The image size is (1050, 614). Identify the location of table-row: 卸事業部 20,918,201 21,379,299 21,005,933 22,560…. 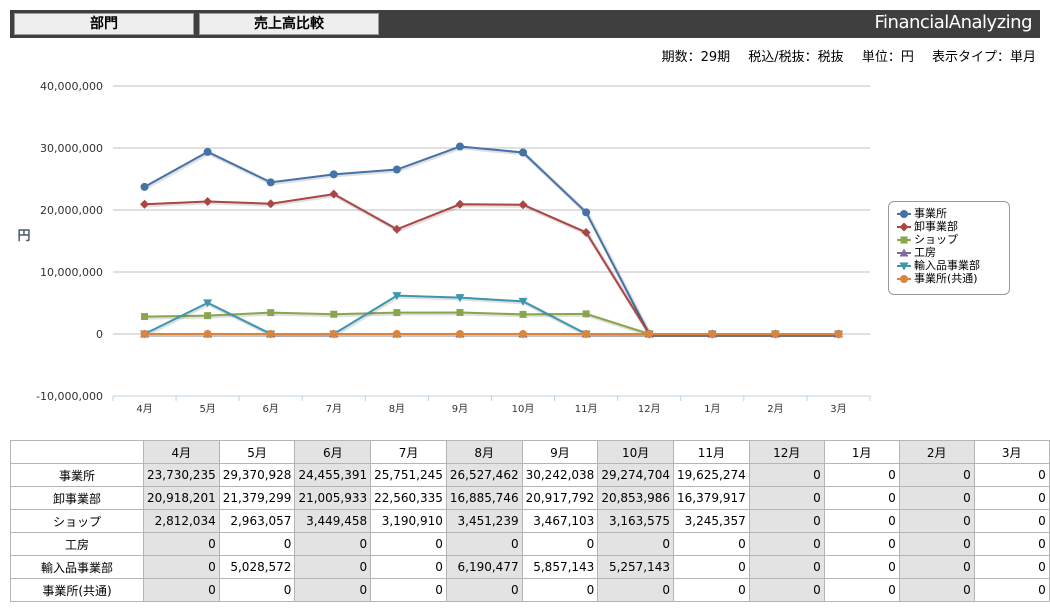
(530, 498).